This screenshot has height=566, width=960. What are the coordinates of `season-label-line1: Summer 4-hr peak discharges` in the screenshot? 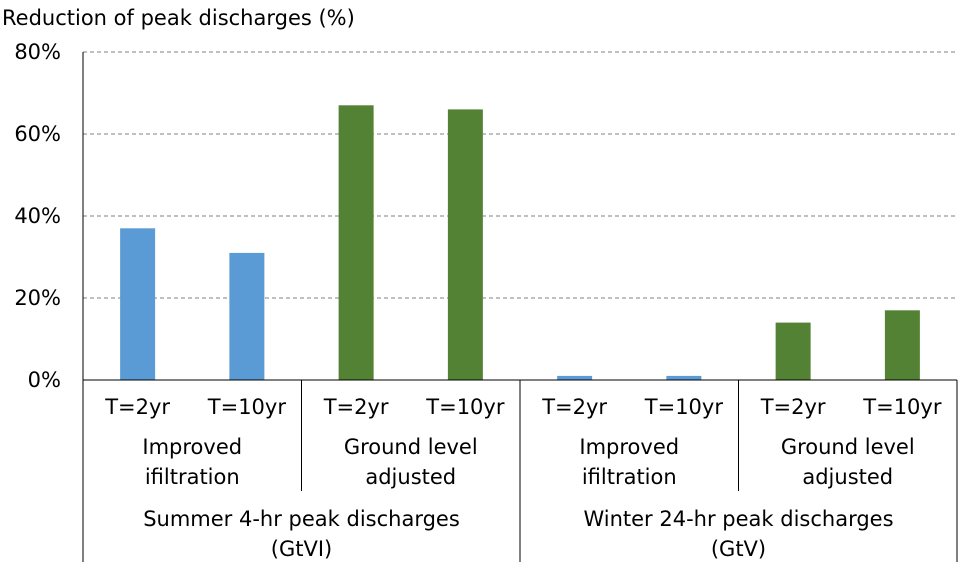 It's located at (301, 519).